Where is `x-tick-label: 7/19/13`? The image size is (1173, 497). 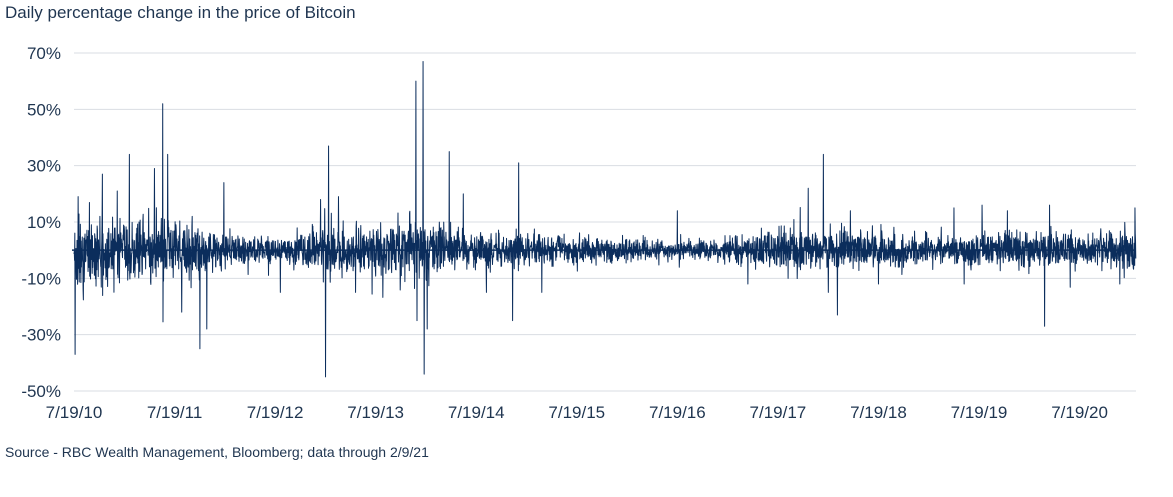
x-tick-label: 7/19/13 is located at coordinates (375, 412).